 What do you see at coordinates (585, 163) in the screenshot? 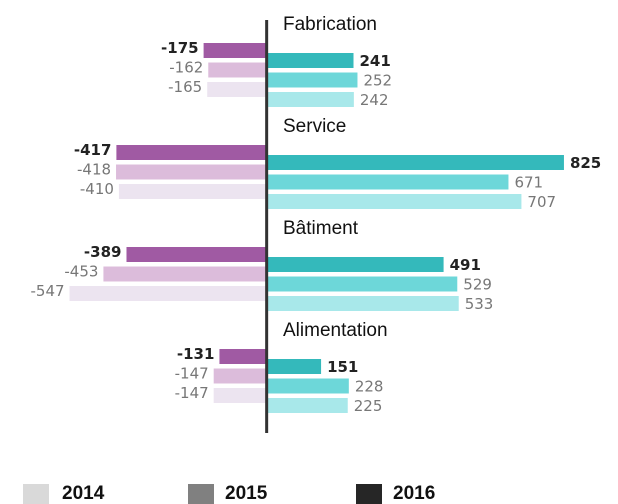
I see `positive-value-label: 825` at bounding box center [585, 163].